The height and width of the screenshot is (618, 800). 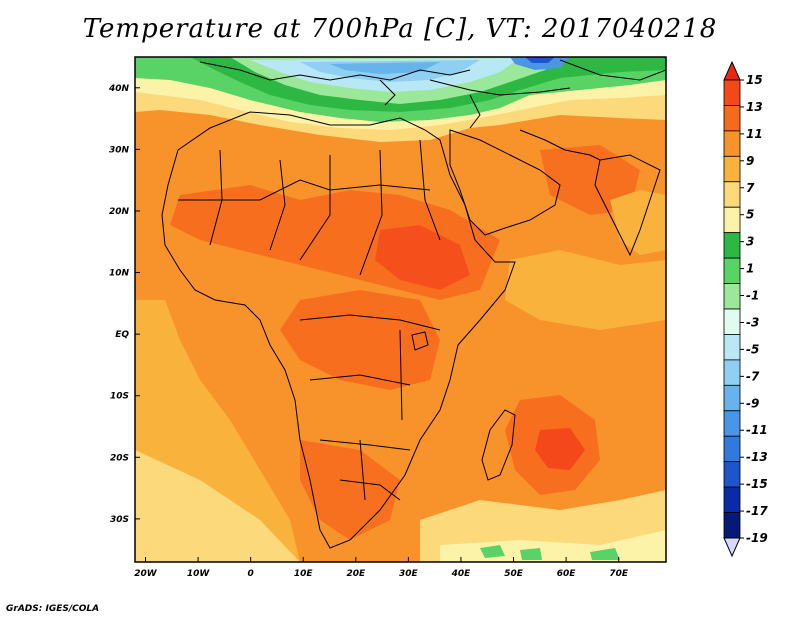 I want to click on colorbar-min-arrow, so click(x=732, y=547).